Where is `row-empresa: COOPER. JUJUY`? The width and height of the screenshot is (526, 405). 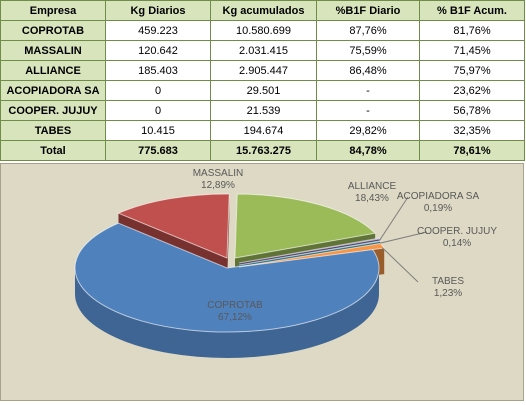 row-empresa: COOPER. JUJUY is located at coordinates (53, 110).